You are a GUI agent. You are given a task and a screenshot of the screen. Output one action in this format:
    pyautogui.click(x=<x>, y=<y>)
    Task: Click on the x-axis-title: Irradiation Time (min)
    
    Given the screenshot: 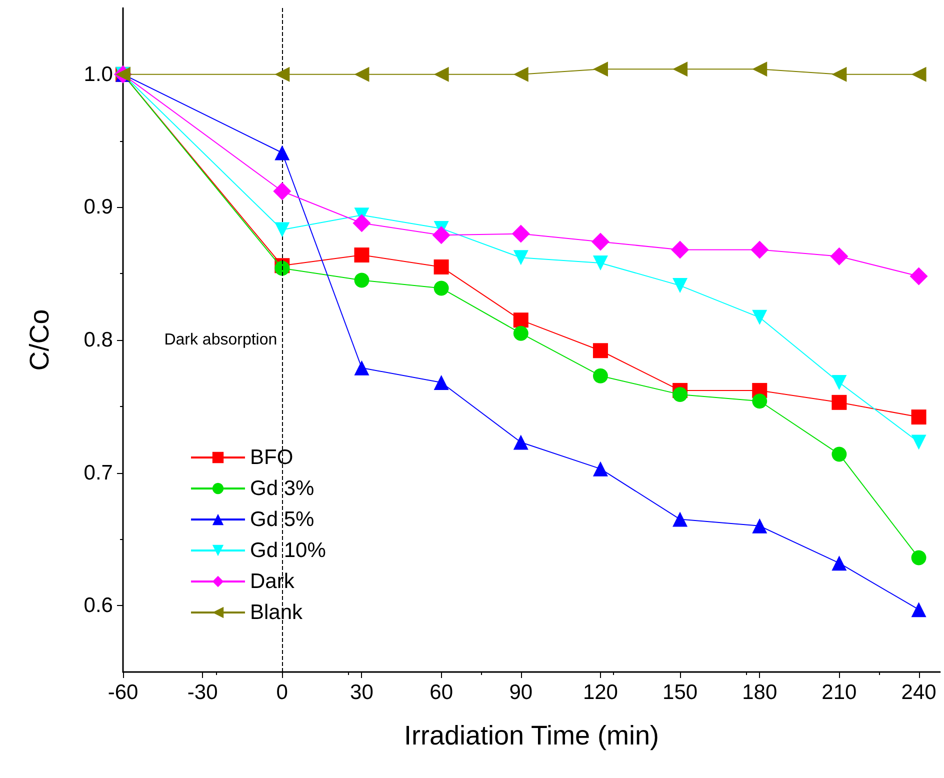 What is the action you would take?
    pyautogui.click(x=532, y=735)
    